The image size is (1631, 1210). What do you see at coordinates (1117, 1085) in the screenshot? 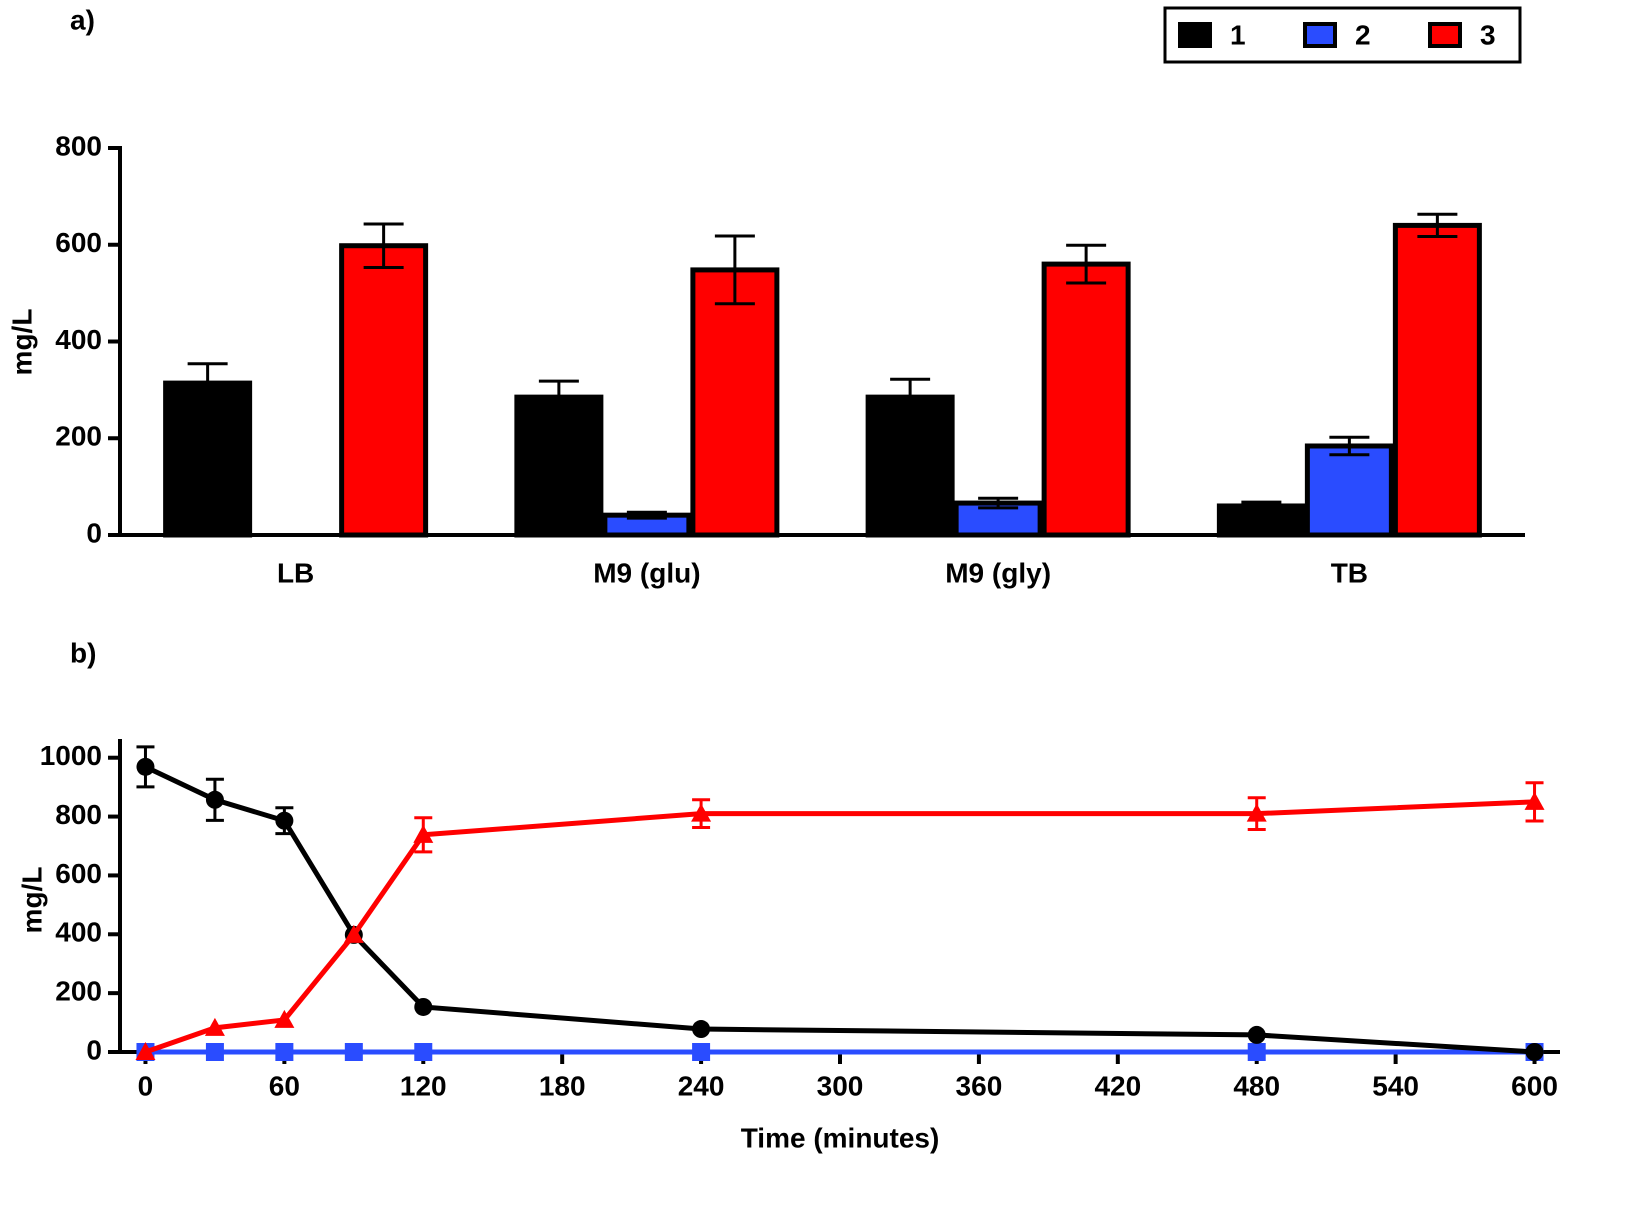
I see `x-tick-label: 420` at bounding box center [1117, 1085].